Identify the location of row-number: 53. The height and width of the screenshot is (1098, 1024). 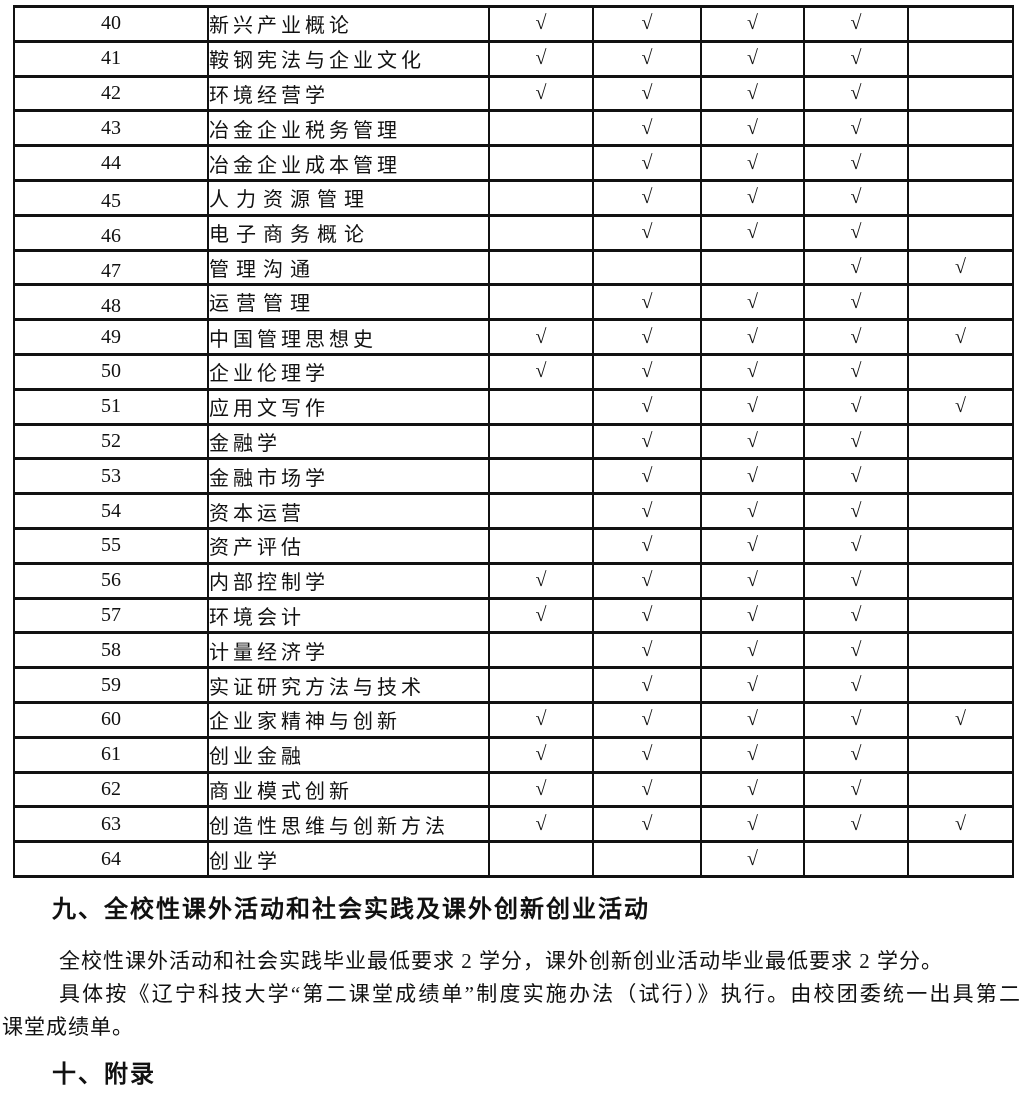
(111, 475).